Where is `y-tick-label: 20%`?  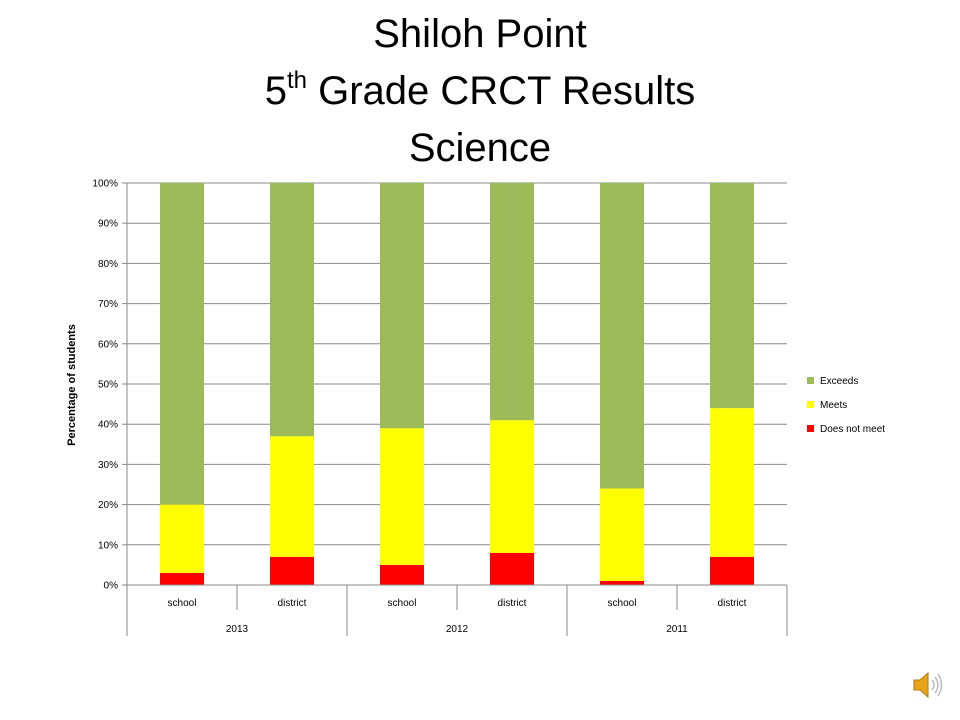
y-tick-label: 20% is located at coordinates (108, 505).